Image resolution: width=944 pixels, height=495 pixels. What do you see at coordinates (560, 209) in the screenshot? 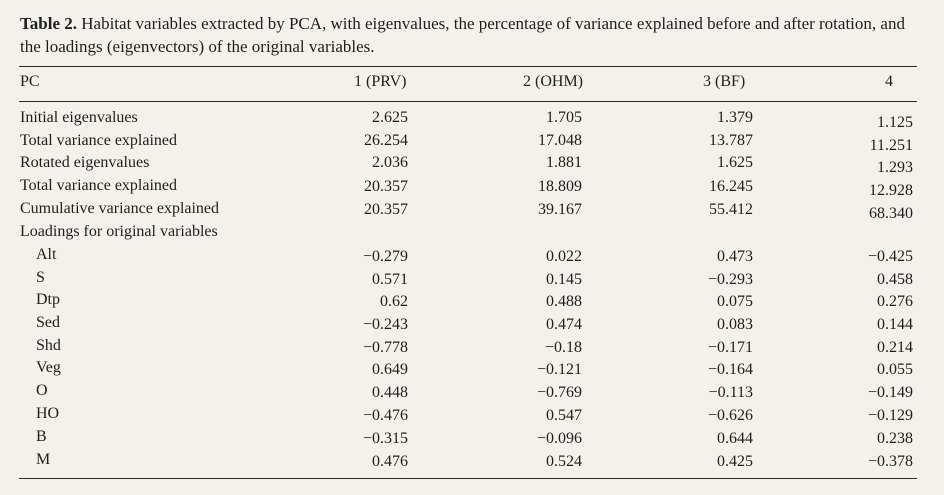
I see `cell-col-2: 39.167` at bounding box center [560, 209].